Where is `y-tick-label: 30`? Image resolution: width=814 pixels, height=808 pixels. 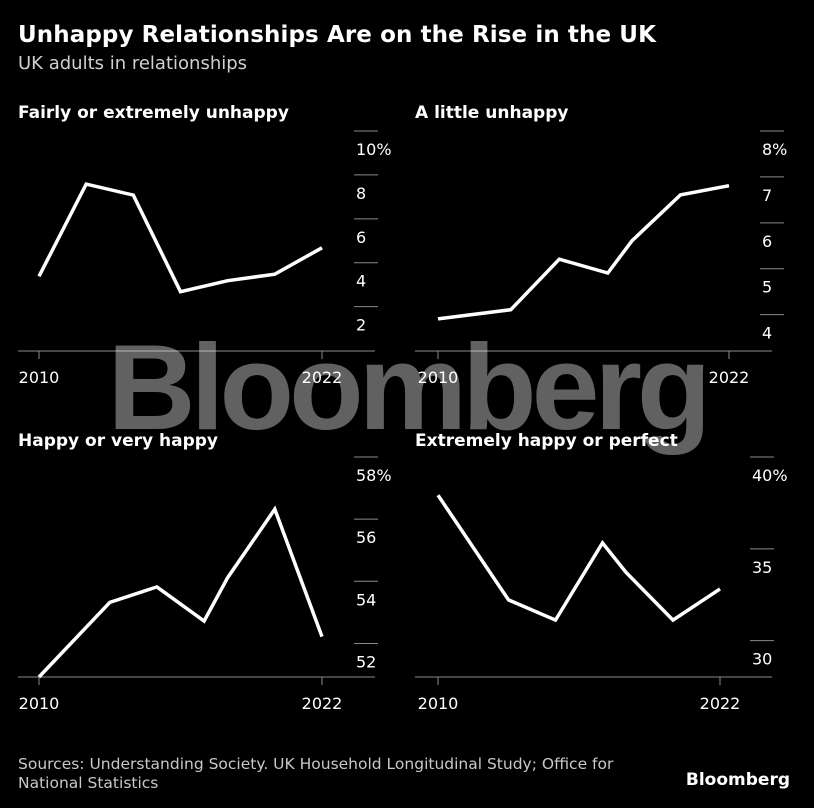 y-tick-label: 30 is located at coordinates (762, 659).